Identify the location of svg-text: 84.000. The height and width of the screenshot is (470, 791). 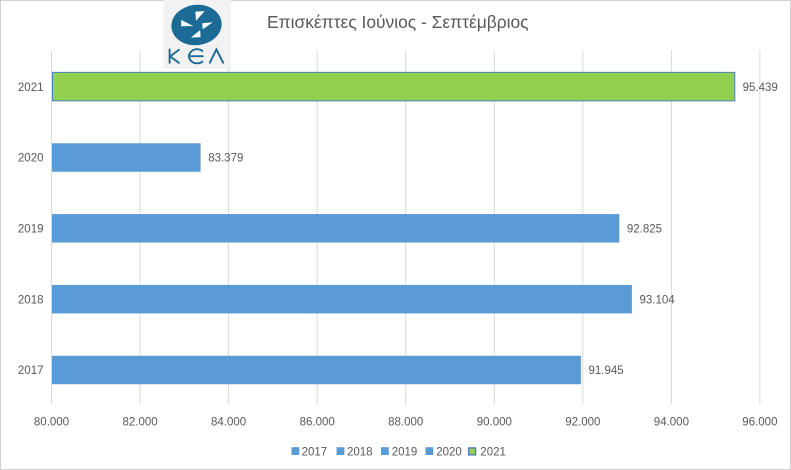
(228, 423).